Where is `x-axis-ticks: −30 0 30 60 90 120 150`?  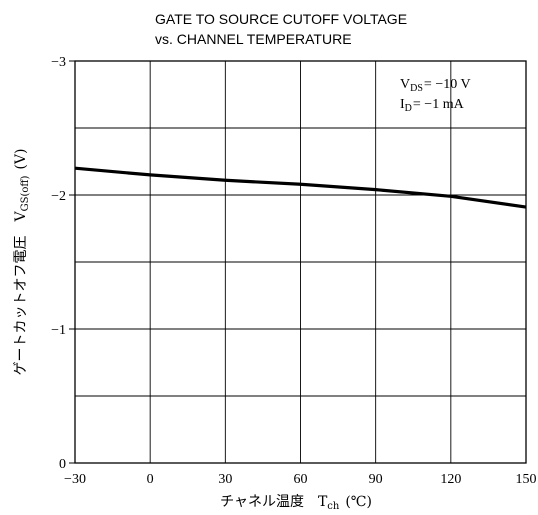
x-axis-ticks: −30 0 30 60 90 120 150 is located at coordinates (300, 479).